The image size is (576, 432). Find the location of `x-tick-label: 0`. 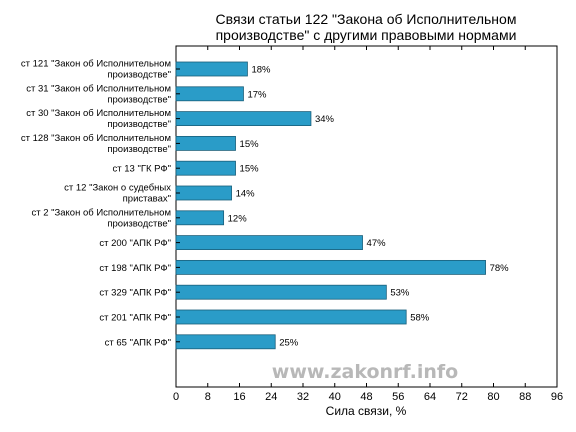

x-tick-label: 0 is located at coordinates (176, 397).